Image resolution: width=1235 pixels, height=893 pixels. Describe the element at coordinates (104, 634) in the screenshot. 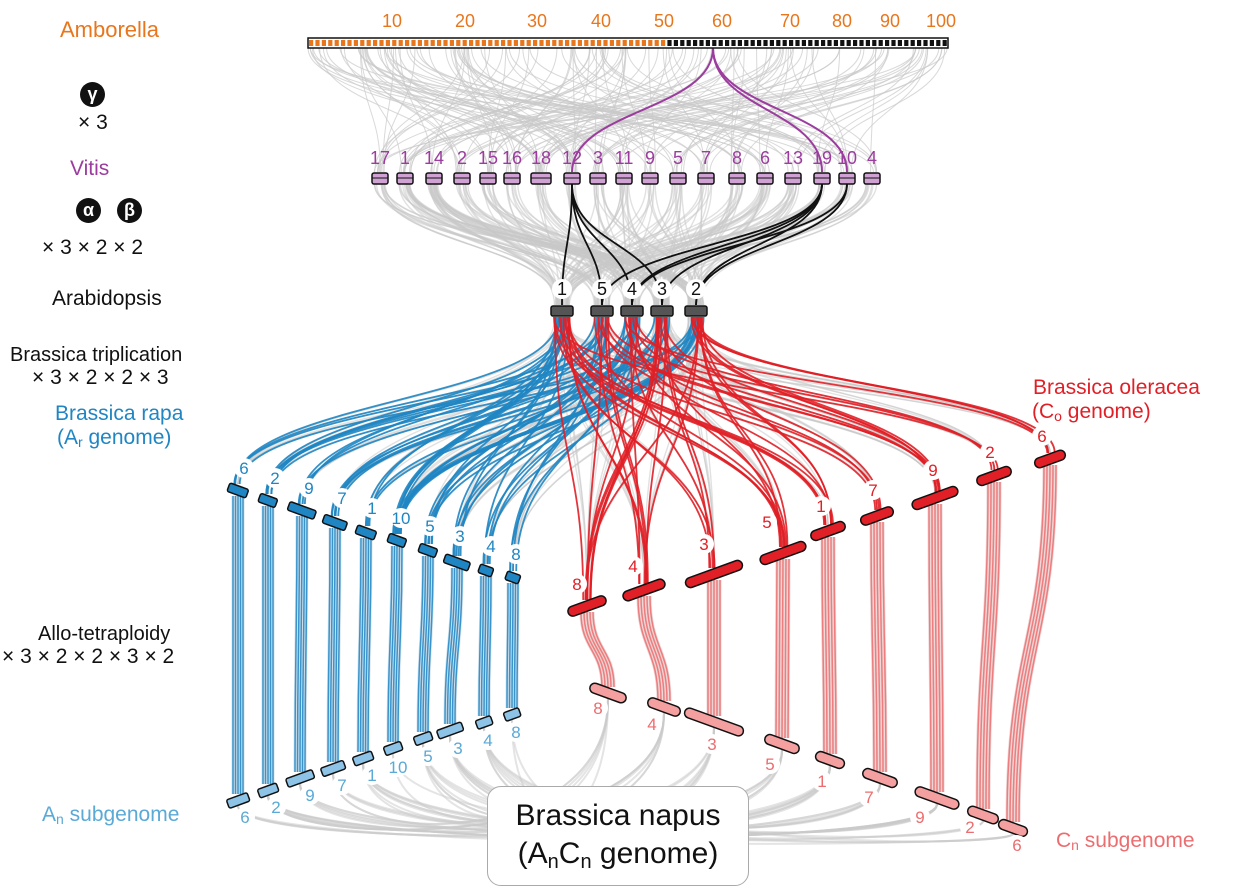

I see `allo-tetraploidy-label: Allo-tetraploidy` at that location.